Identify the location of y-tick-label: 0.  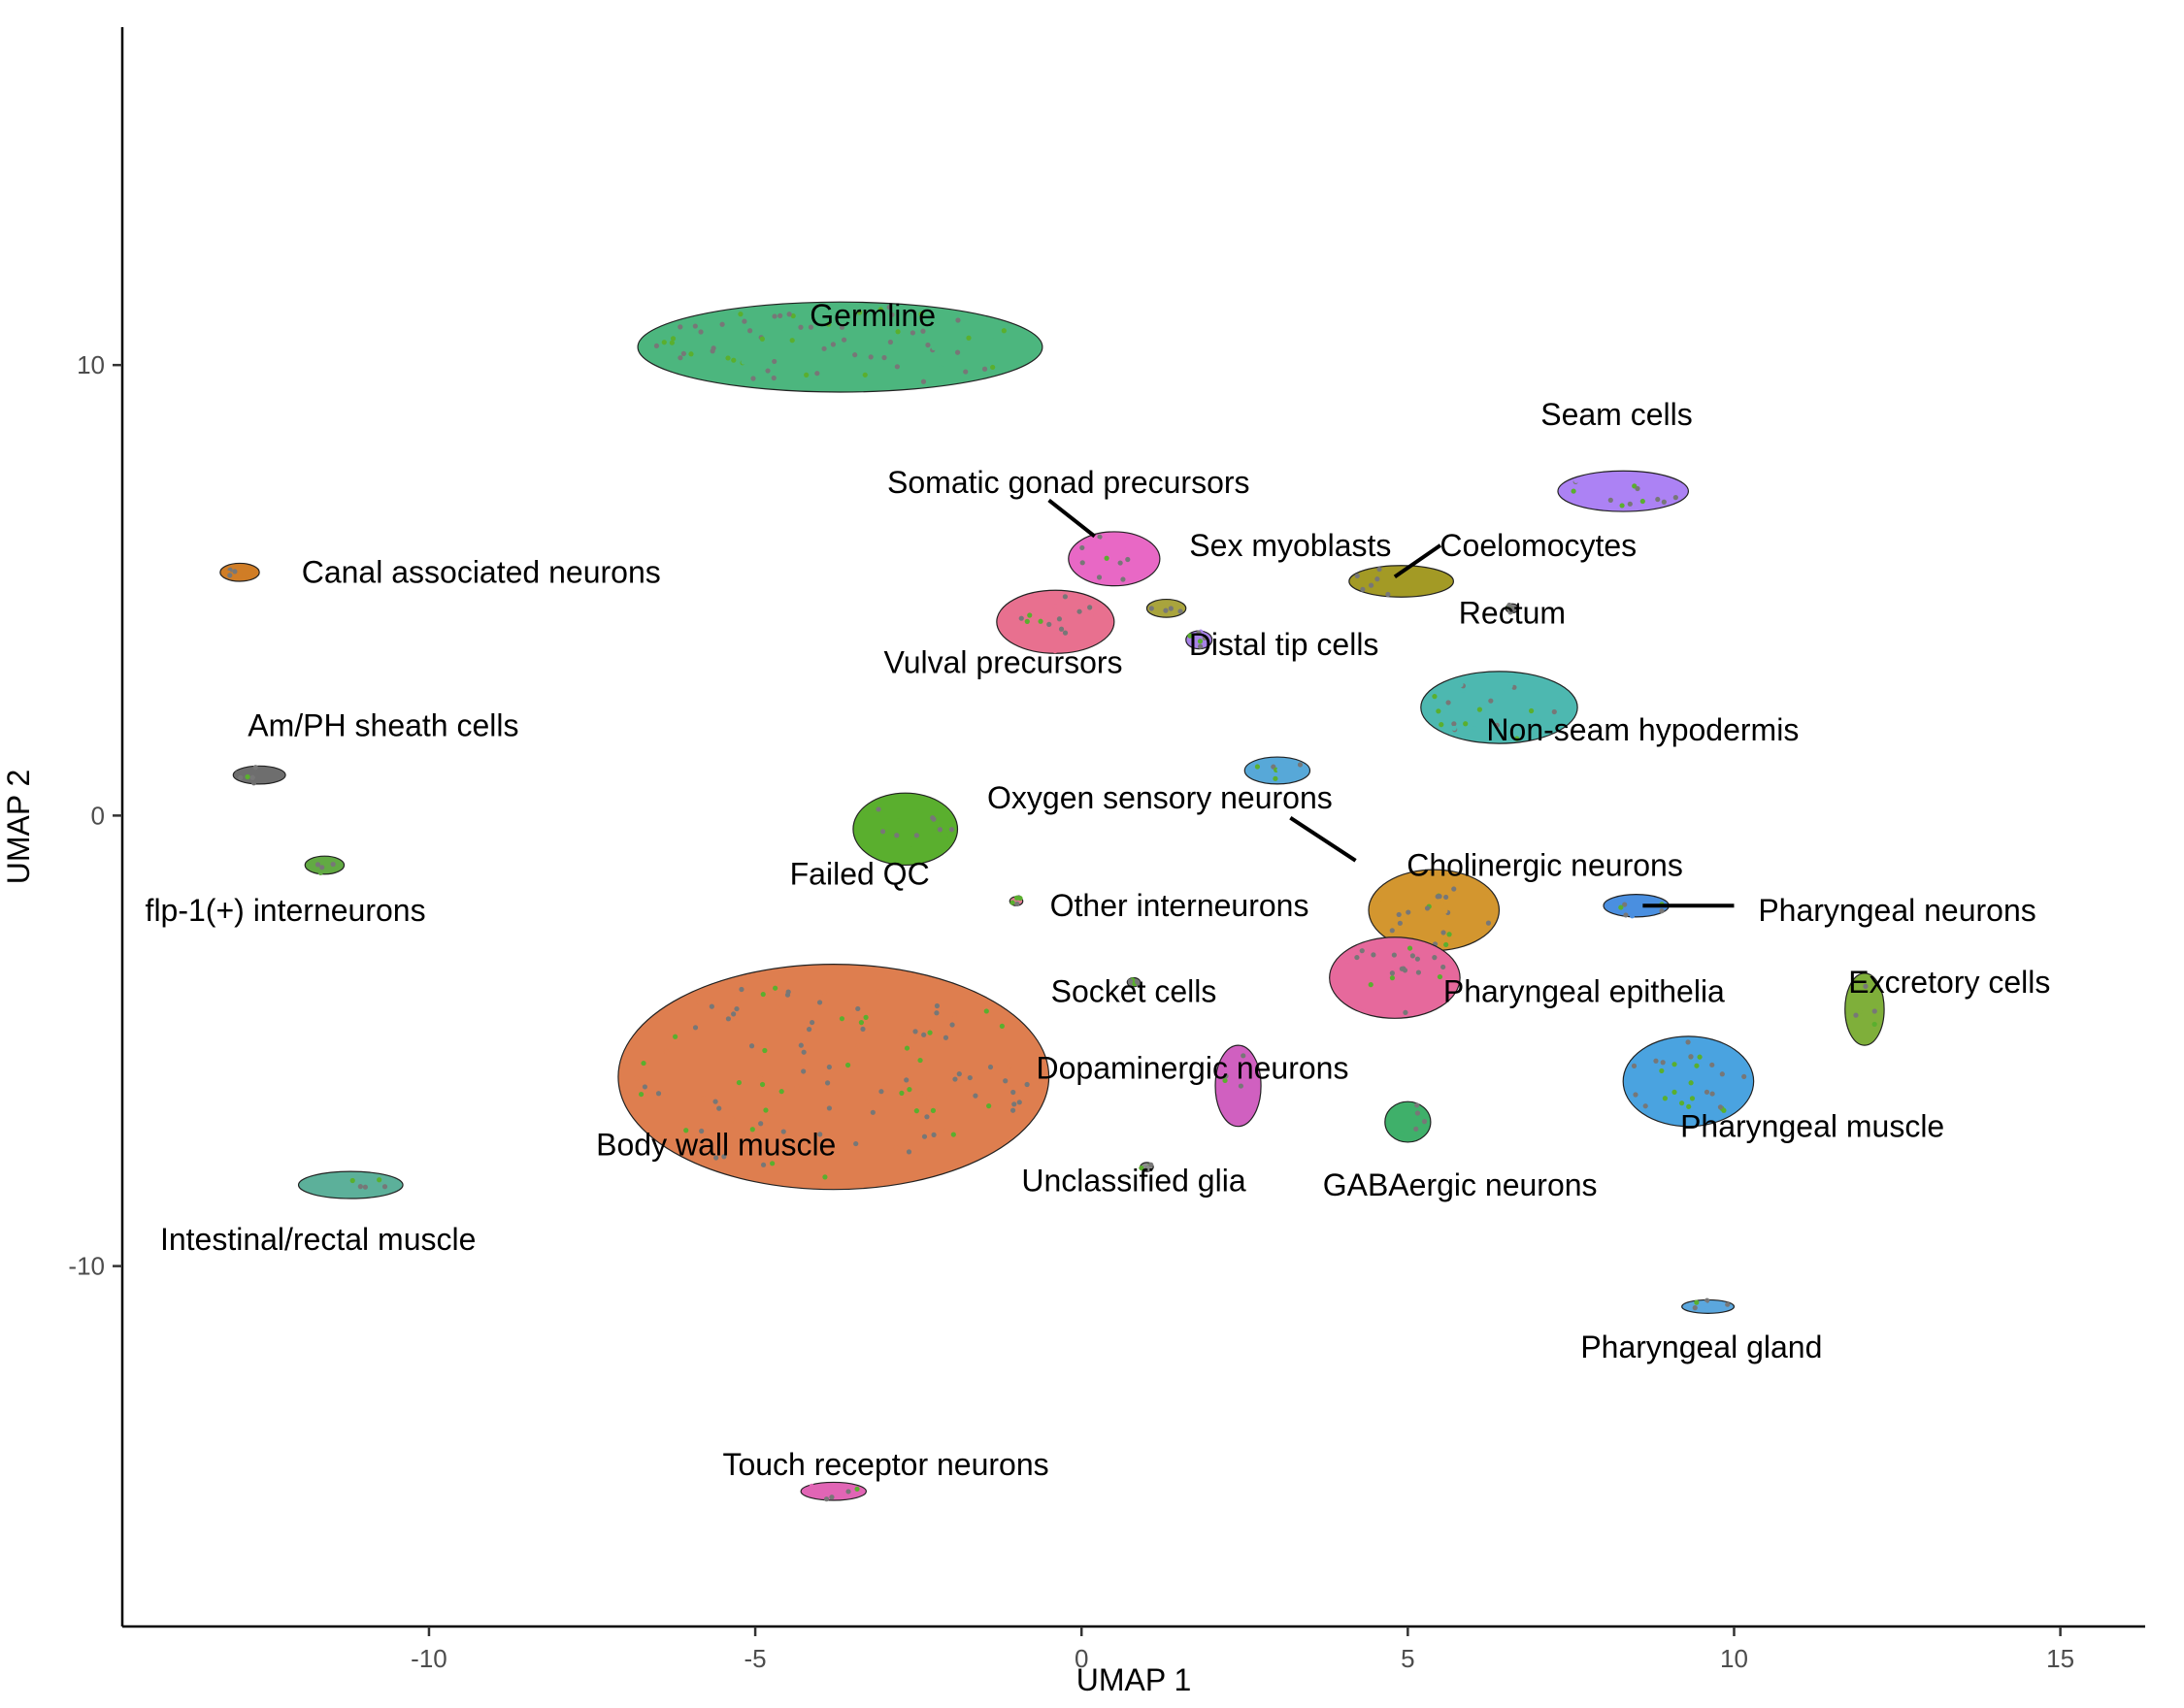
(98, 815).